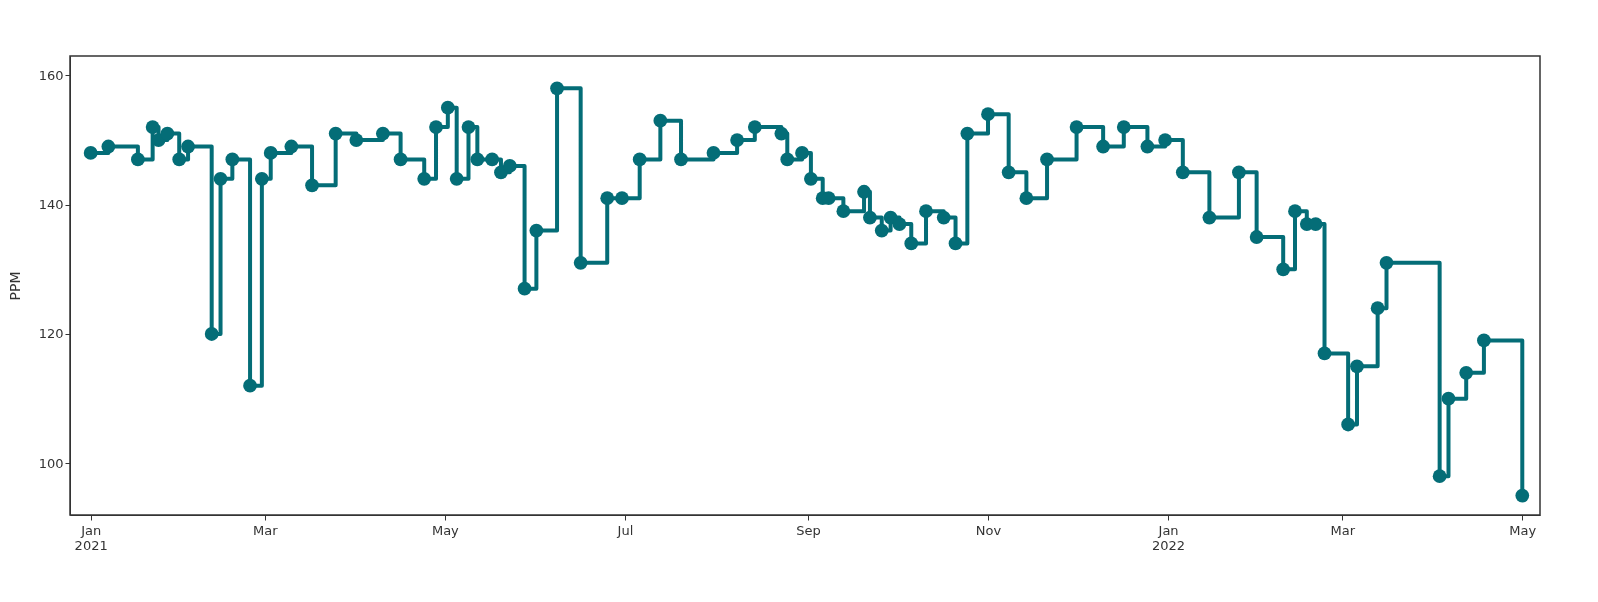  What do you see at coordinates (51, 463) in the screenshot?
I see `y-tick-label: 100` at bounding box center [51, 463].